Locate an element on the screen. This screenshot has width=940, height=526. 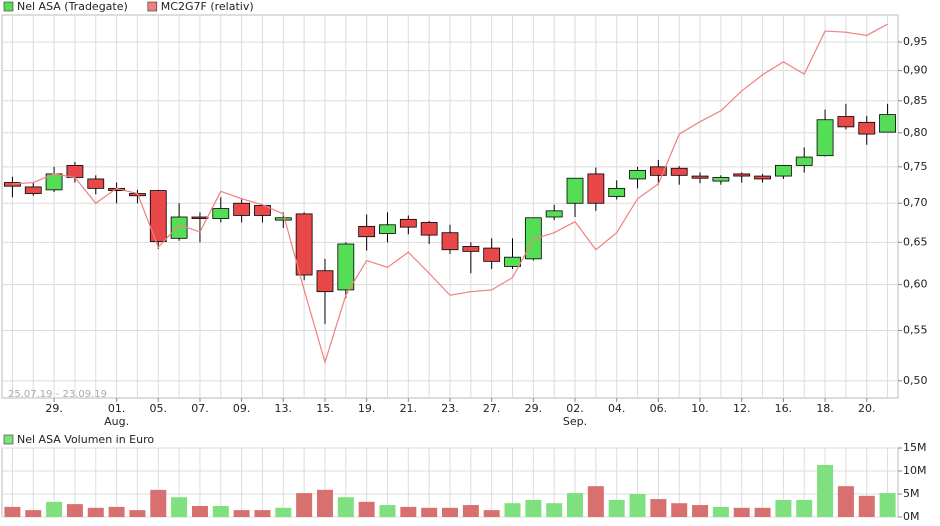
x-tick-label: 18. is located at coordinates (825, 408).